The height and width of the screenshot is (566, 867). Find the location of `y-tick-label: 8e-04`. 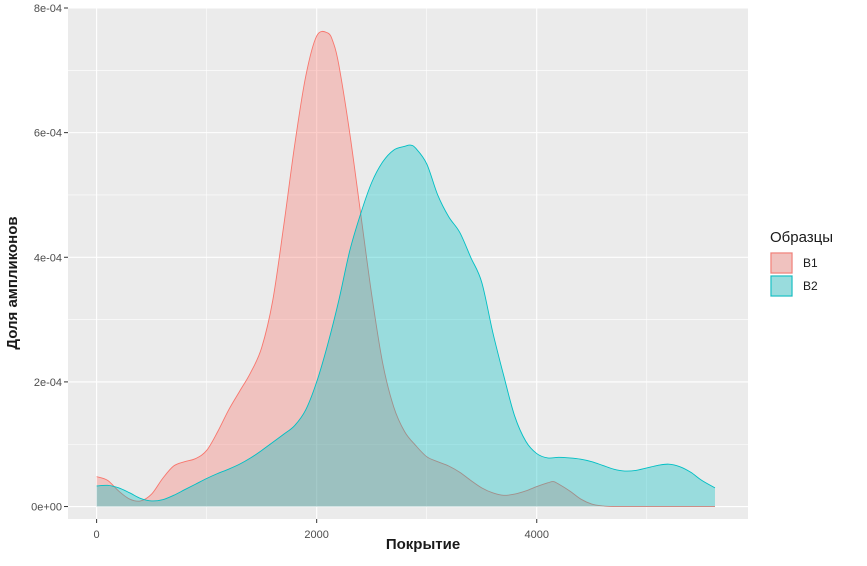

y-tick-label: 8e-04 is located at coordinates (48, 9).